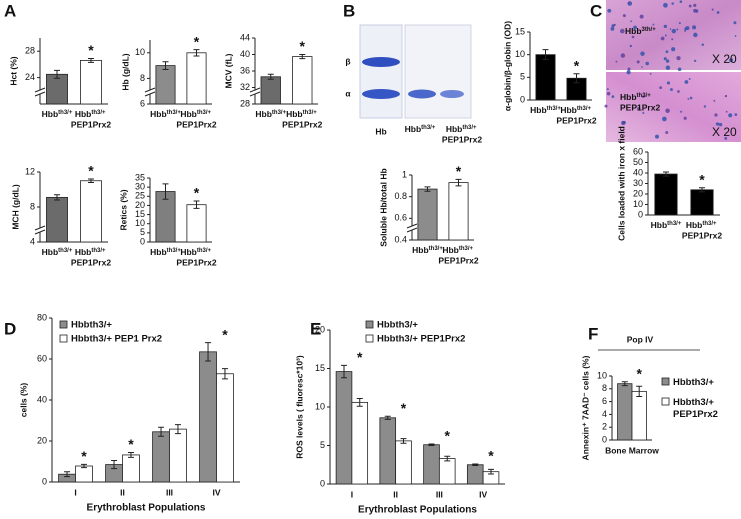  Describe the element at coordinates (596, 10) in the screenshot. I see `panel-letter: C` at that location.